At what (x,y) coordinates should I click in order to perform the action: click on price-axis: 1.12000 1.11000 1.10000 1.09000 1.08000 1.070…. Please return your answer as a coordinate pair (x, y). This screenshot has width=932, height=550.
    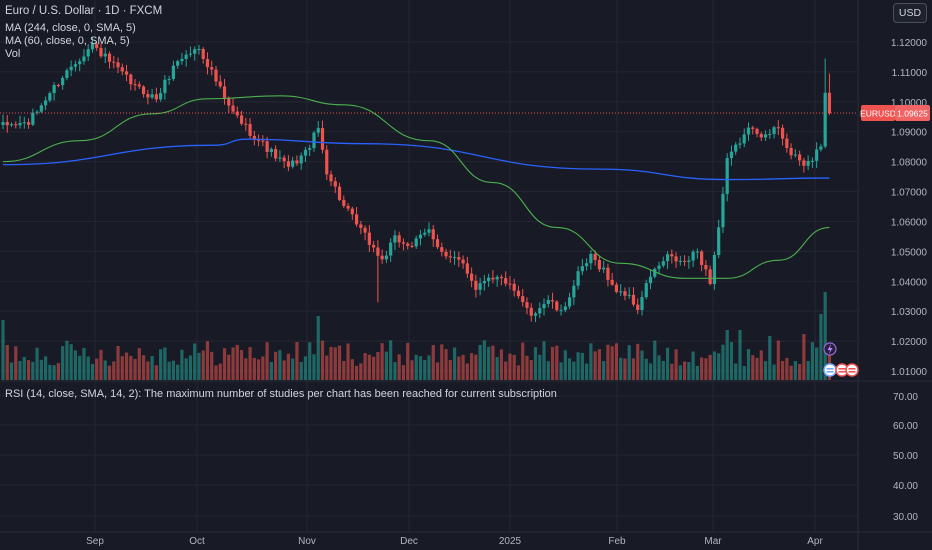
    Looking at the image, I should click on (909, 208).